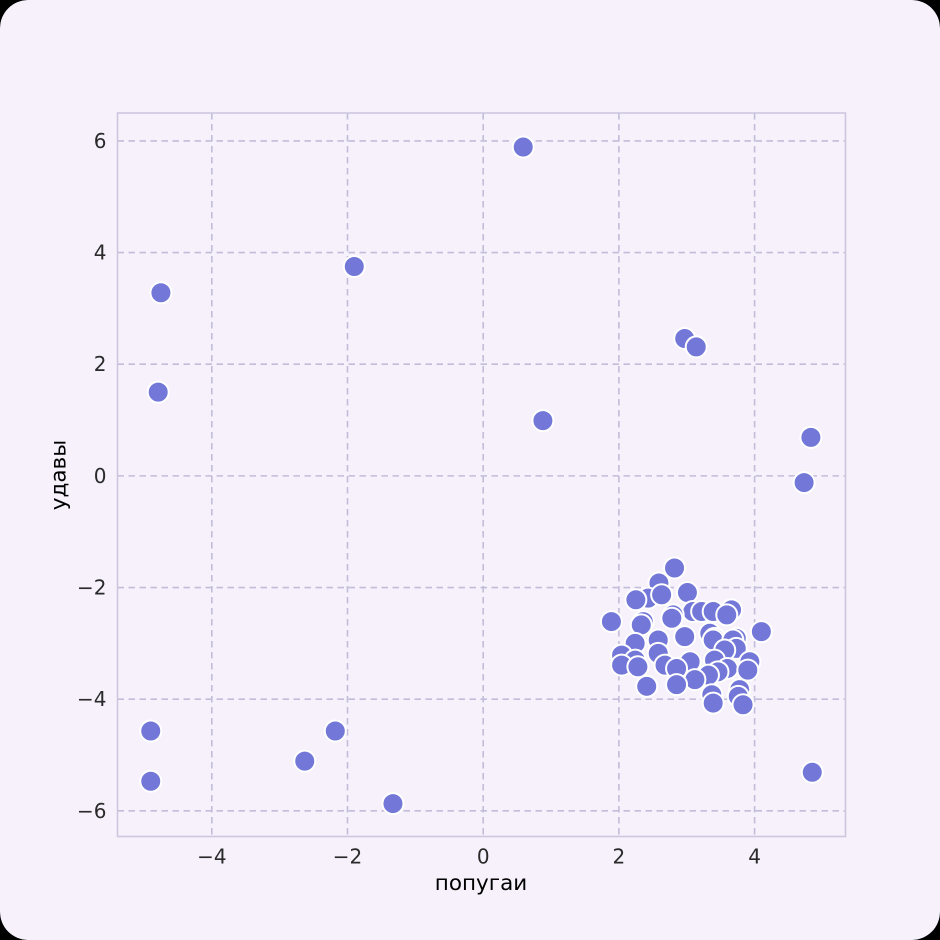 This screenshot has height=940, width=940. Describe the element at coordinates (619, 857) in the screenshot. I see `x-tick-label: 2` at that location.